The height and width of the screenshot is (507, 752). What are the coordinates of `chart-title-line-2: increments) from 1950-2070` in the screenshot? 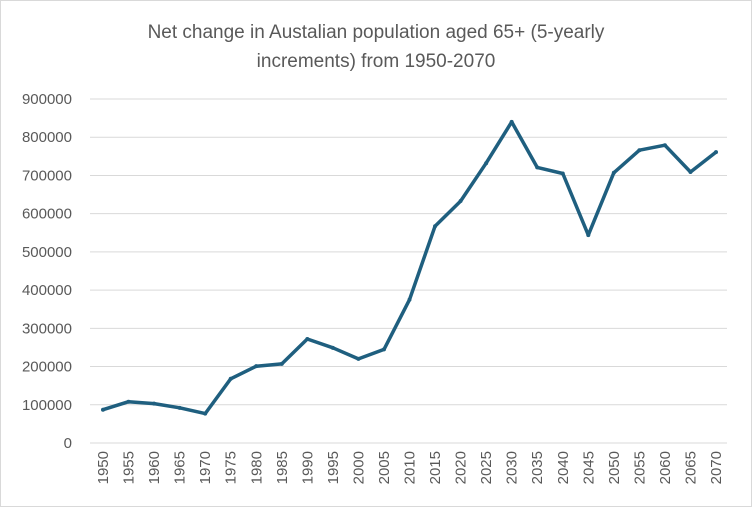 It's located at (376, 61).